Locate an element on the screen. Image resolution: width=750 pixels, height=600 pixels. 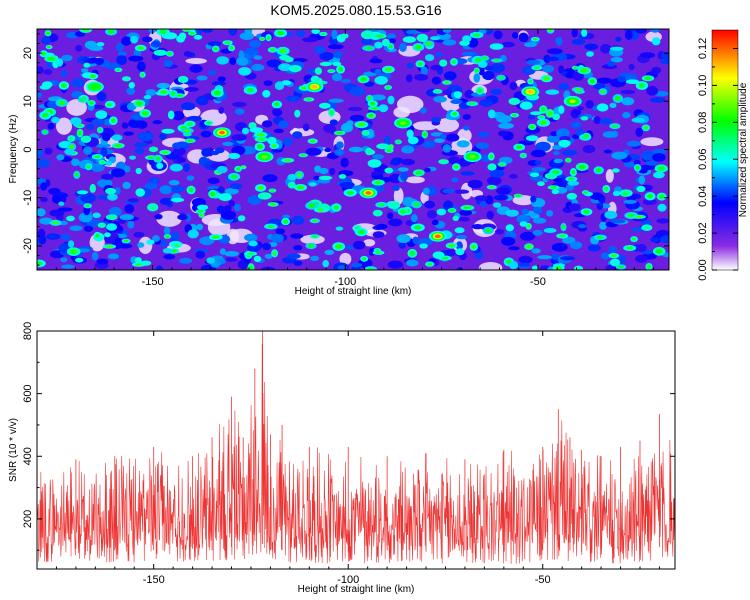
heatmap-y-tick-label: -20 is located at coordinates (28, 246).